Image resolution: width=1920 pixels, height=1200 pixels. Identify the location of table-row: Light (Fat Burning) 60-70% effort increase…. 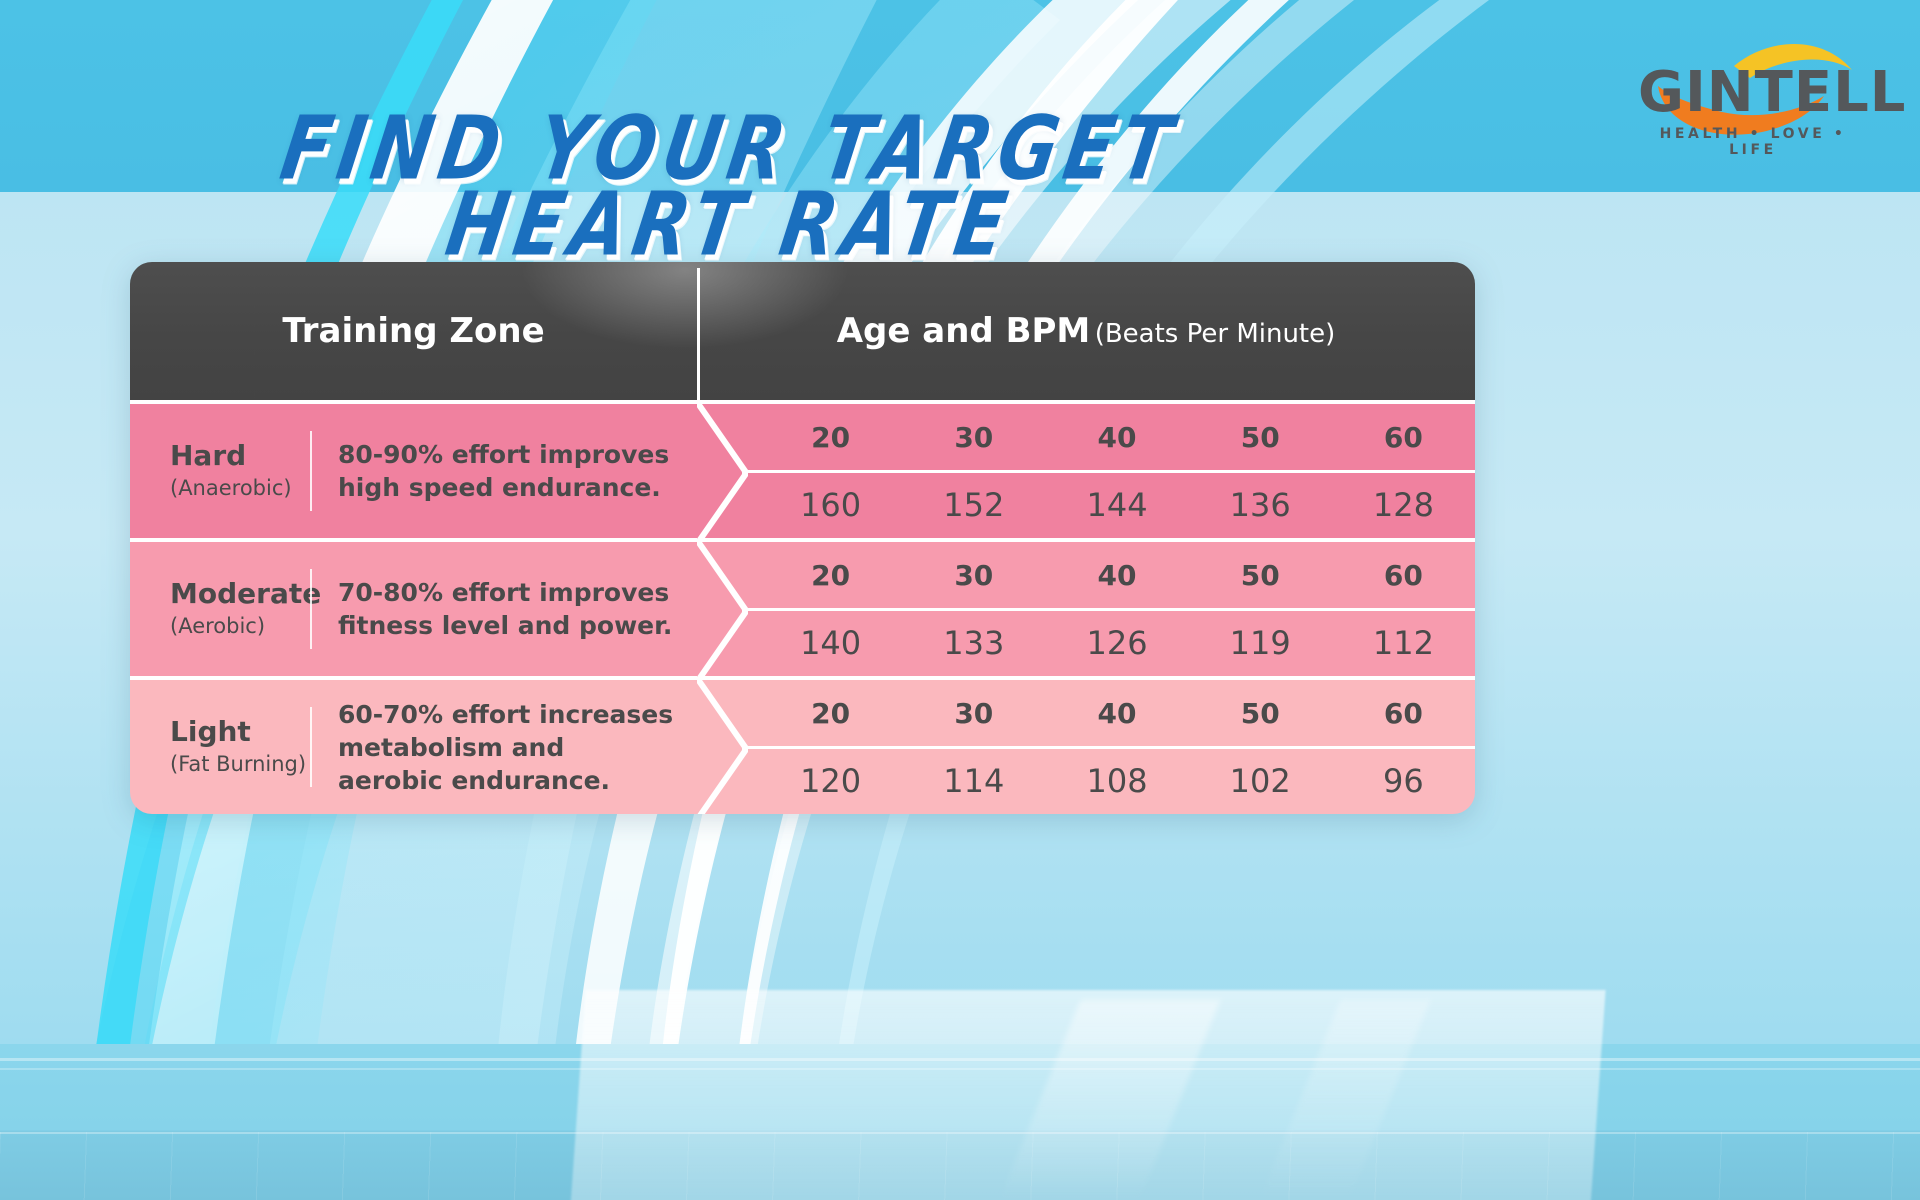
(802, 745).